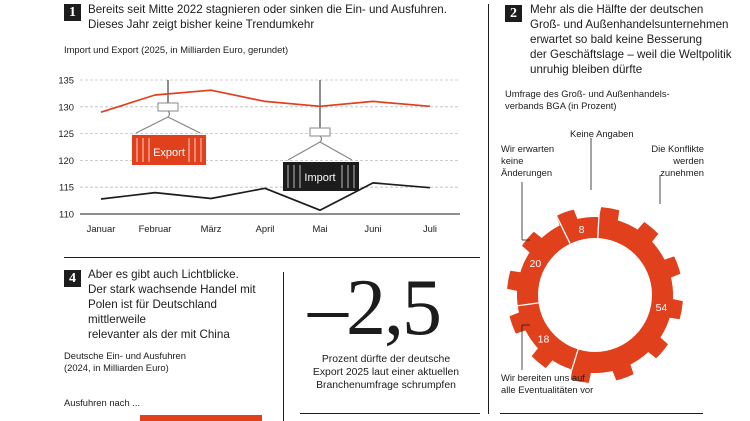 This screenshot has height=421, width=750. I want to click on headline-line: Aber es gibt auch Lichtblicke., so click(163, 274).